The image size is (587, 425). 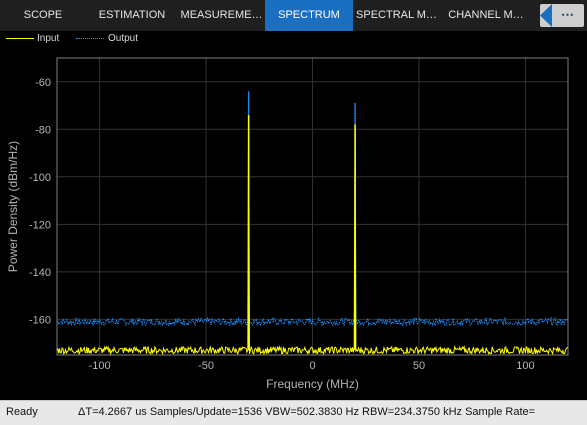 What do you see at coordinates (312, 384) in the screenshot?
I see `x-axis-label: Frequency (MHz)` at bounding box center [312, 384].